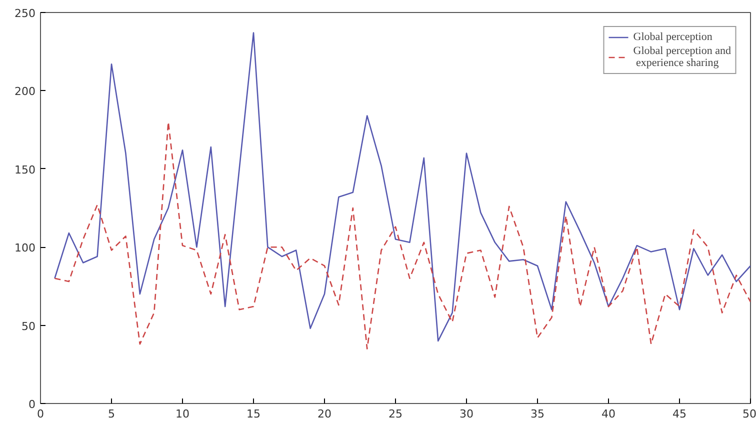  I want to click on x-tick-label: 50, so click(749, 414).